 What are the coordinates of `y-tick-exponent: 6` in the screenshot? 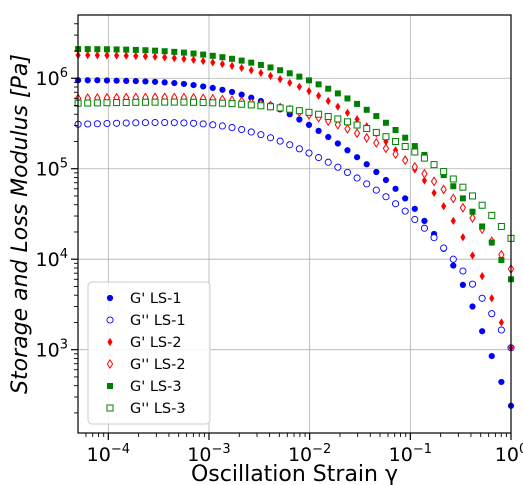 It's located at (64, 73).